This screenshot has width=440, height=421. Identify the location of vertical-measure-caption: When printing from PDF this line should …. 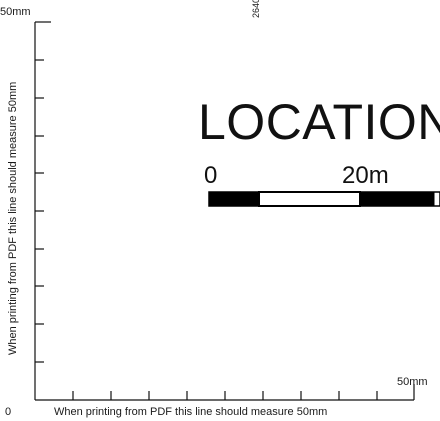
(13, 218).